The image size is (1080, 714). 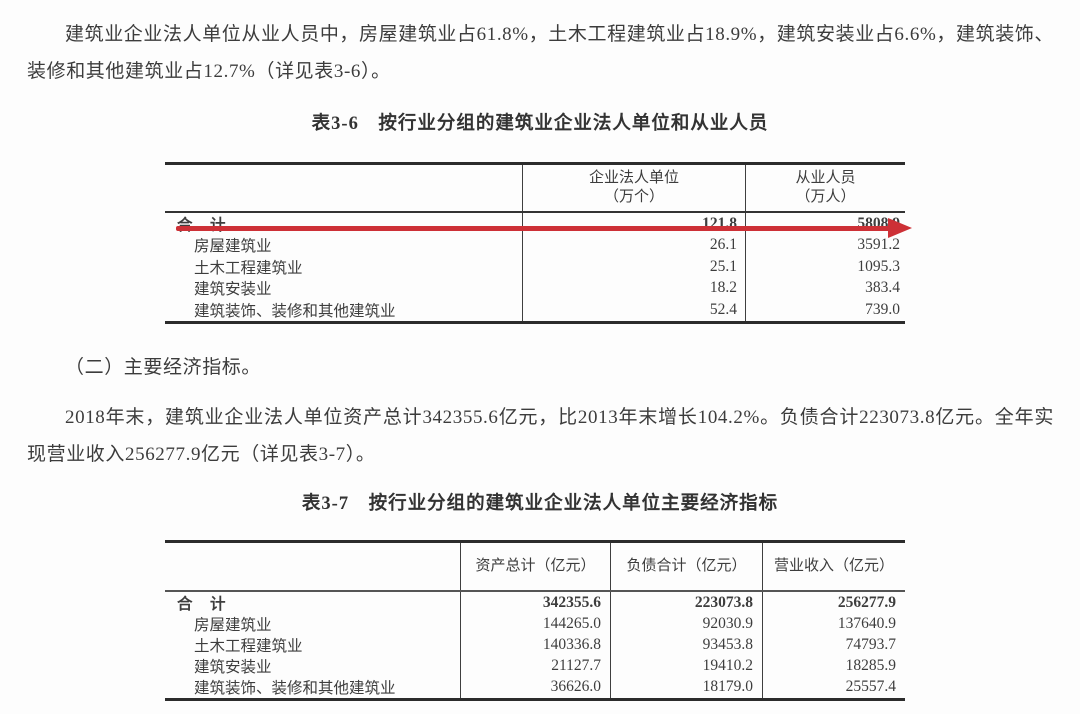 I want to click on table-row: 建筑安装业 21127.7 19410.2 18285.9, so click(x=535, y=666).